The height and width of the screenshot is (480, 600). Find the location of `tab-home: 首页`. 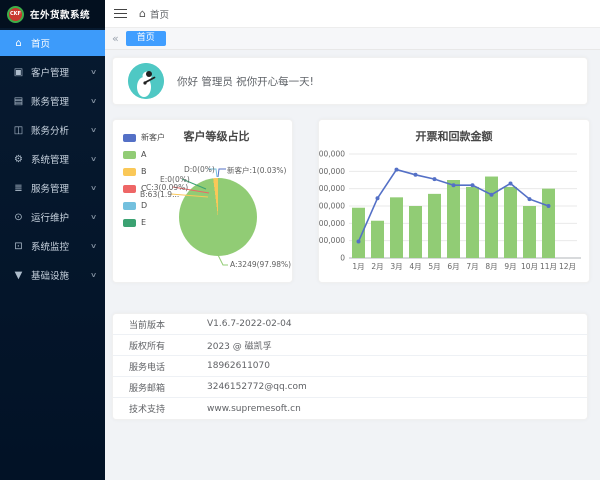

tab-home: 首页 is located at coordinates (145, 38).